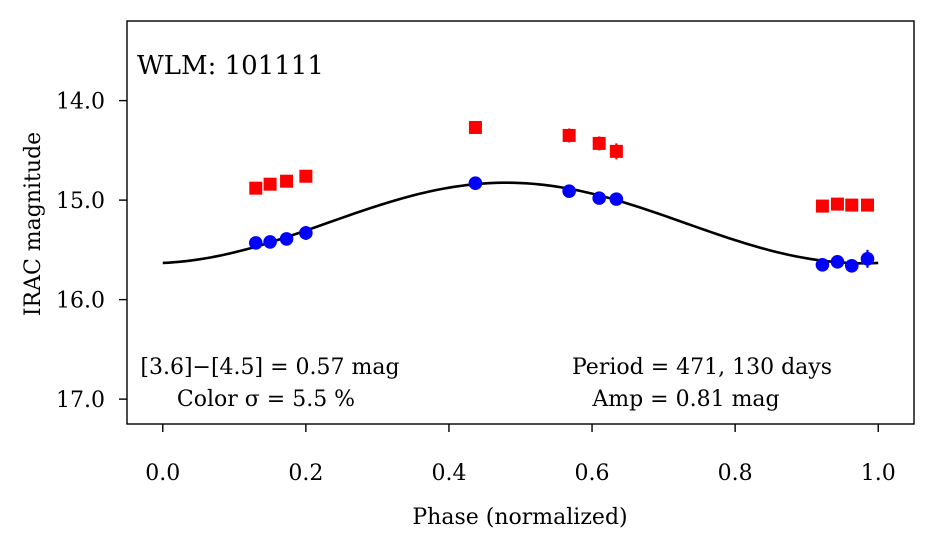  Describe the element at coordinates (80, 301) in the screenshot. I see `y-tick-label: 16.0` at that location.